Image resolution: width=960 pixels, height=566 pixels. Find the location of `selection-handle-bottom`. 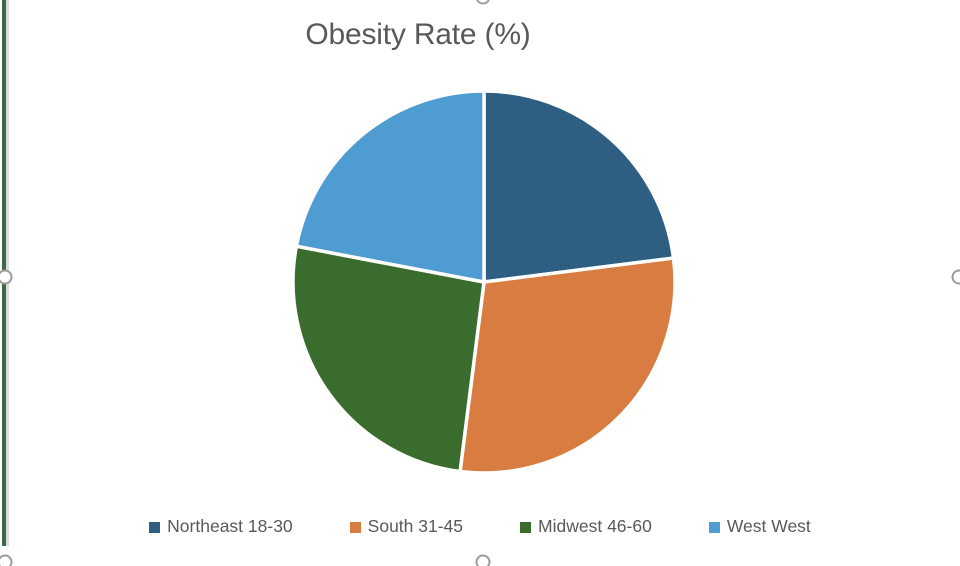

selection-handle-bottom is located at coordinates (483, 560).